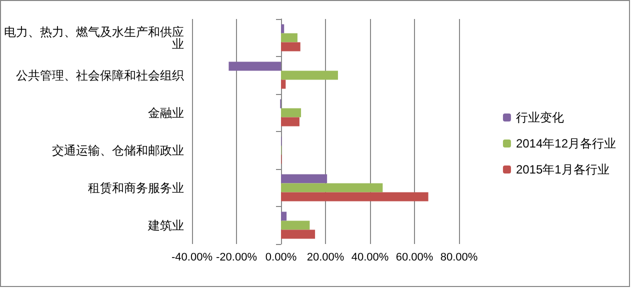  What do you see at coordinates (118, 150) in the screenshot?
I see `y-tick-label: 交通运输、仓储和邮政业` at bounding box center [118, 150].